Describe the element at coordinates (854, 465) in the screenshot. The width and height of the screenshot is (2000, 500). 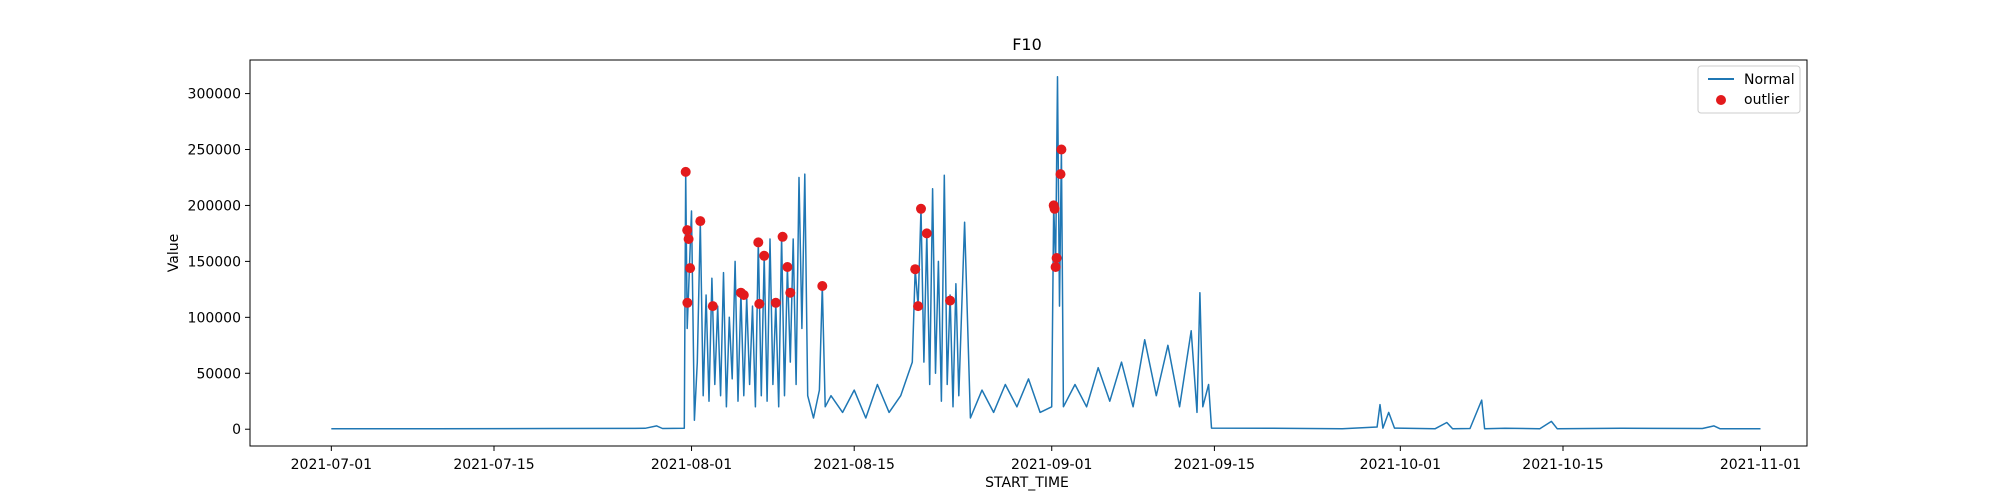
I see `x-tick-label: 2021-08-15` at that location.